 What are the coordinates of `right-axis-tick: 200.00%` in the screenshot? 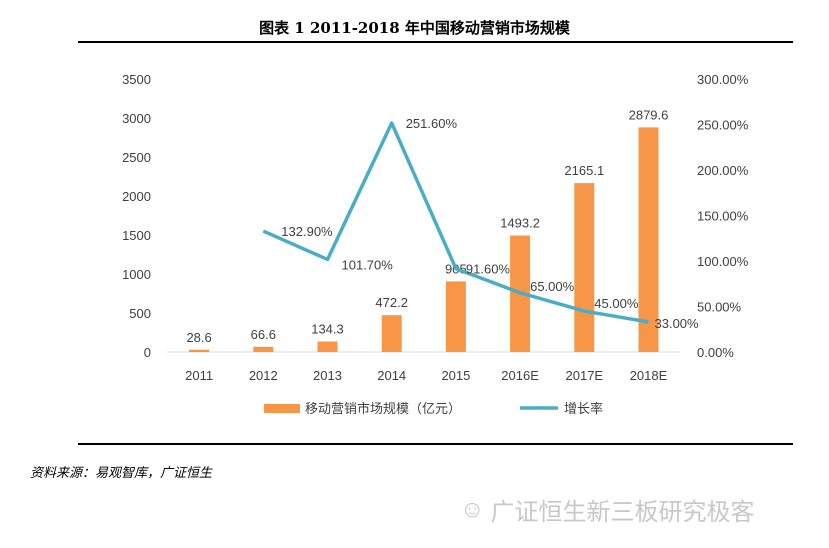 It's located at (723, 170).